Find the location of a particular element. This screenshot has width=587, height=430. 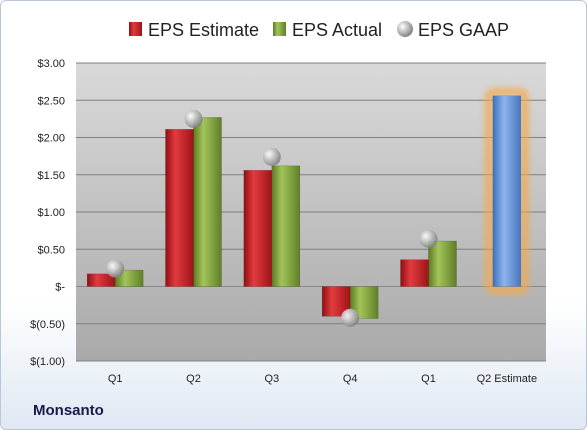

y-tick-label: $1.00 is located at coordinates (51, 213).